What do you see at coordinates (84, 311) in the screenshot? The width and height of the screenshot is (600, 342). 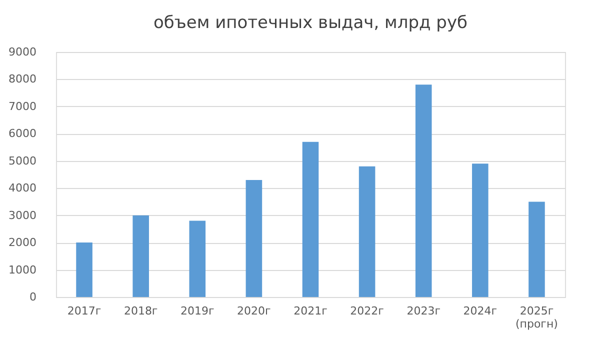 I see `x-tick-label: 2017г` at bounding box center [84, 311].